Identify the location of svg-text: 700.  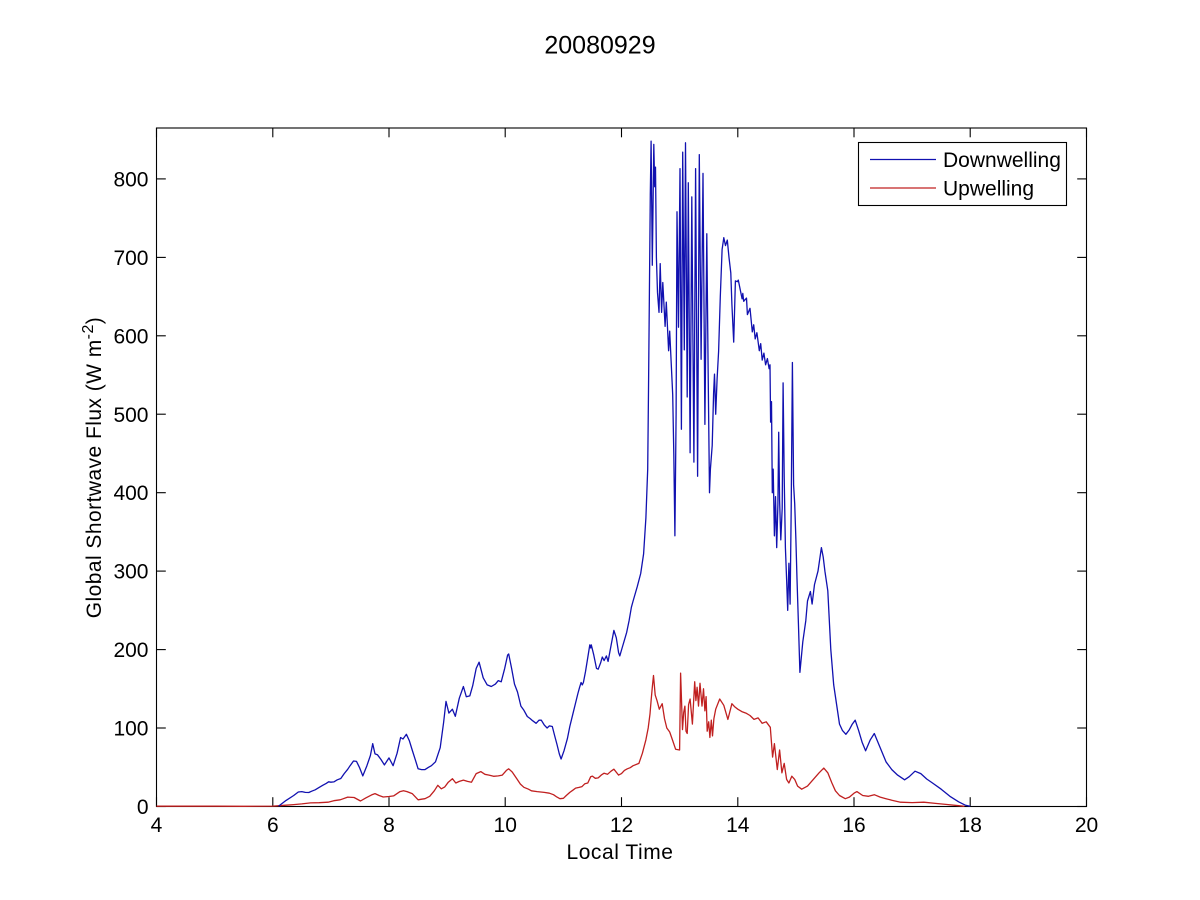
(130, 258).